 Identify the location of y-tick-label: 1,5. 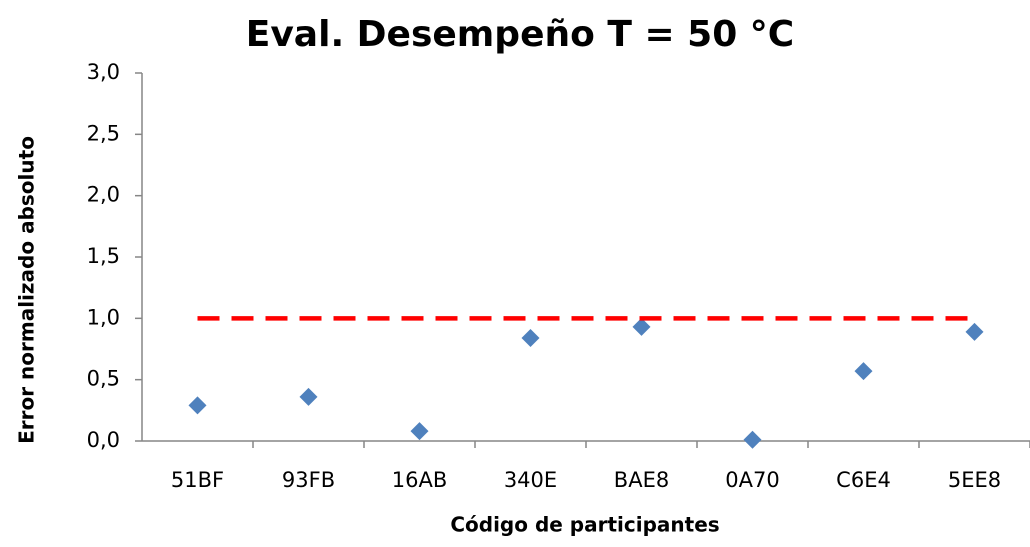
(103, 256).